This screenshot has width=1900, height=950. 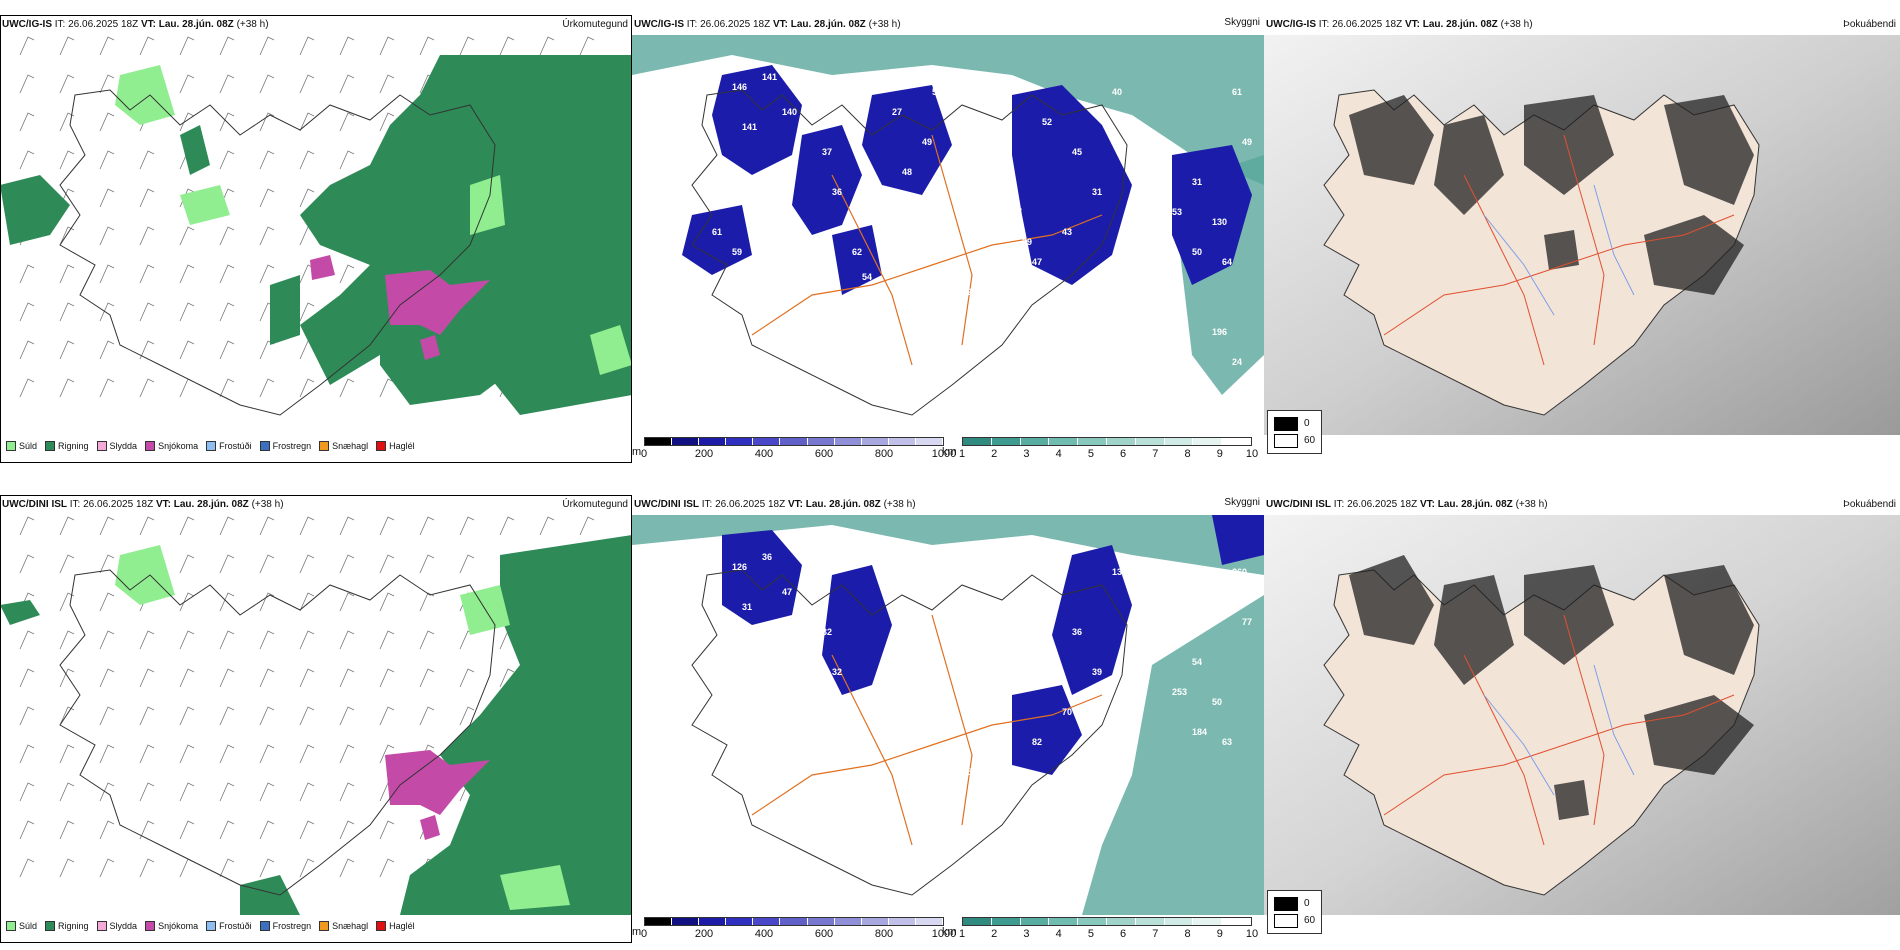 What do you see at coordinates (1294, 423) in the screenshot?
I see `legend-item: 0` at bounding box center [1294, 423].